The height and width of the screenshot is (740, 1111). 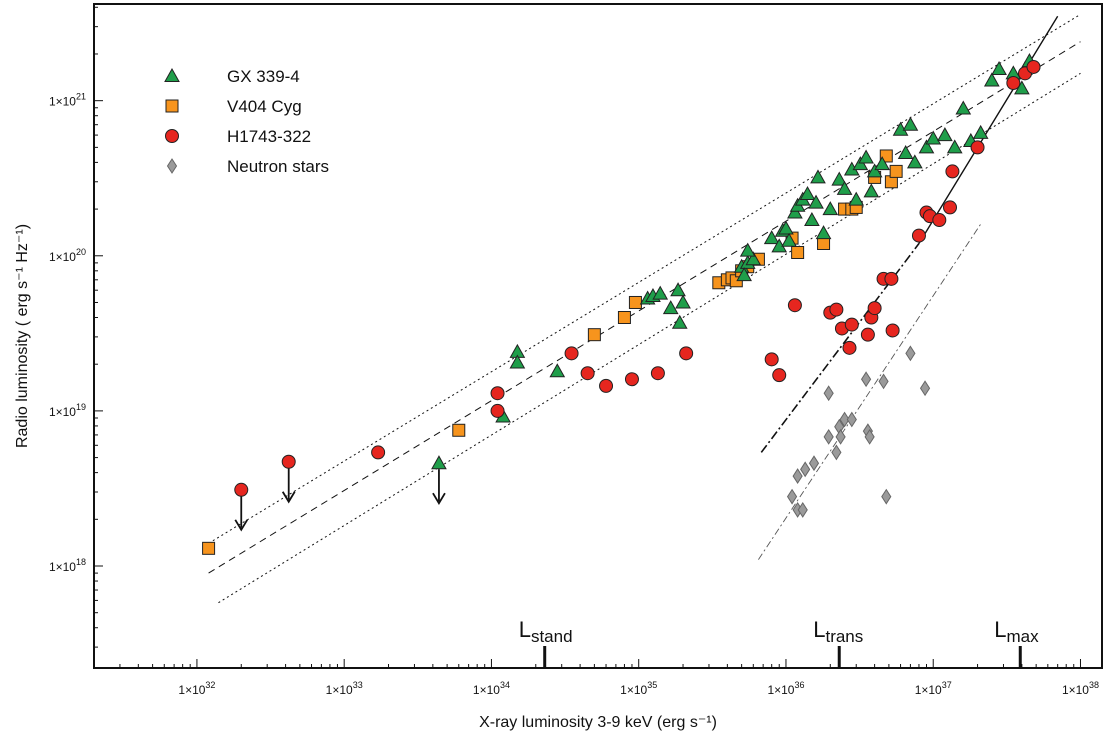 What do you see at coordinates (67, 410) in the screenshot?
I see `y-tick-label: 1×10¹⁹` at bounding box center [67, 410].